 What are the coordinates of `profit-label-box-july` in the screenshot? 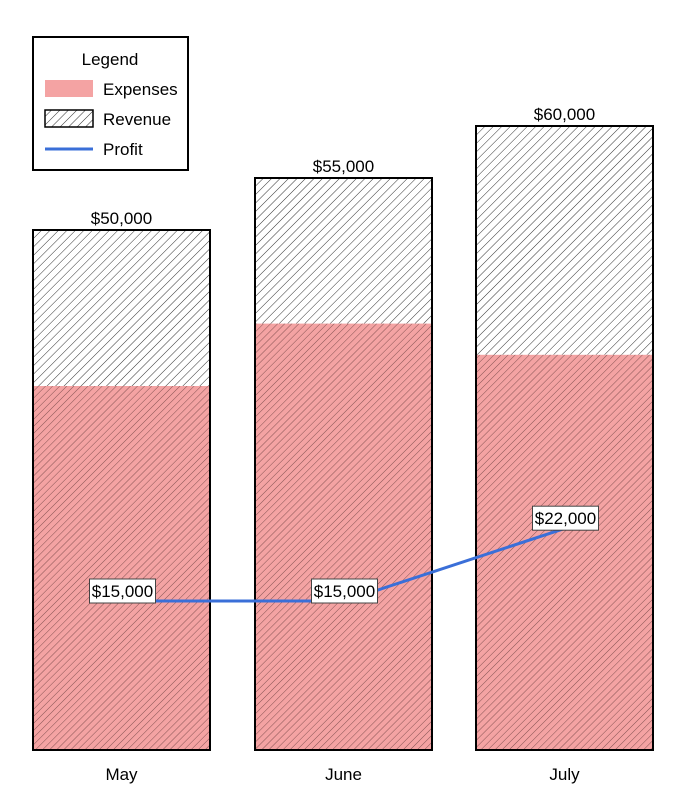 It's located at (565, 518).